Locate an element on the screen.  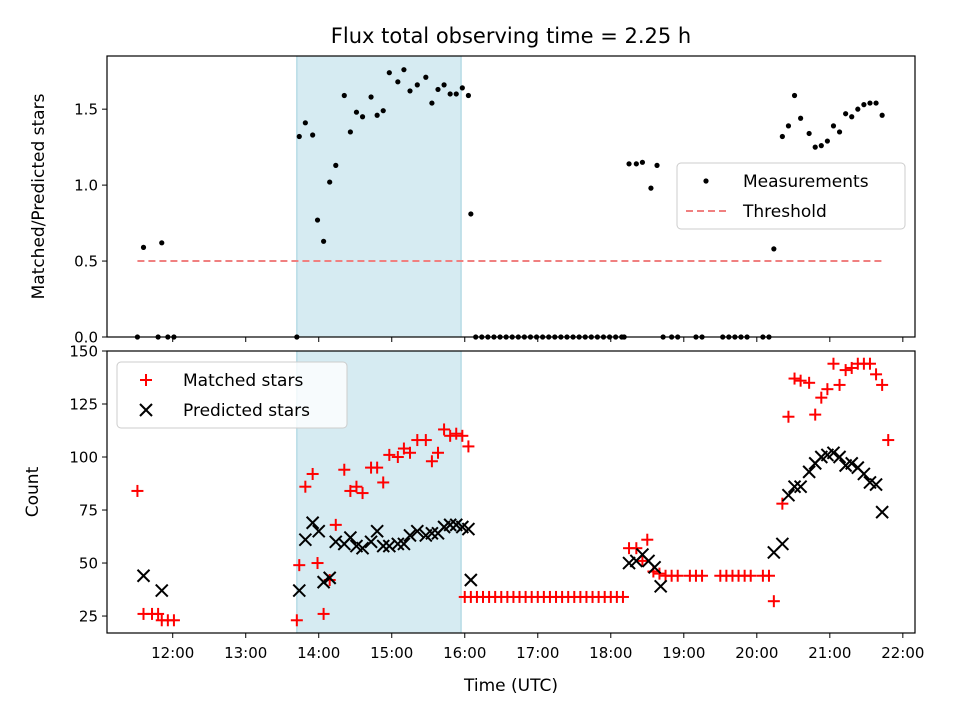
y-tick-label: 1.5 is located at coordinates (86, 110).